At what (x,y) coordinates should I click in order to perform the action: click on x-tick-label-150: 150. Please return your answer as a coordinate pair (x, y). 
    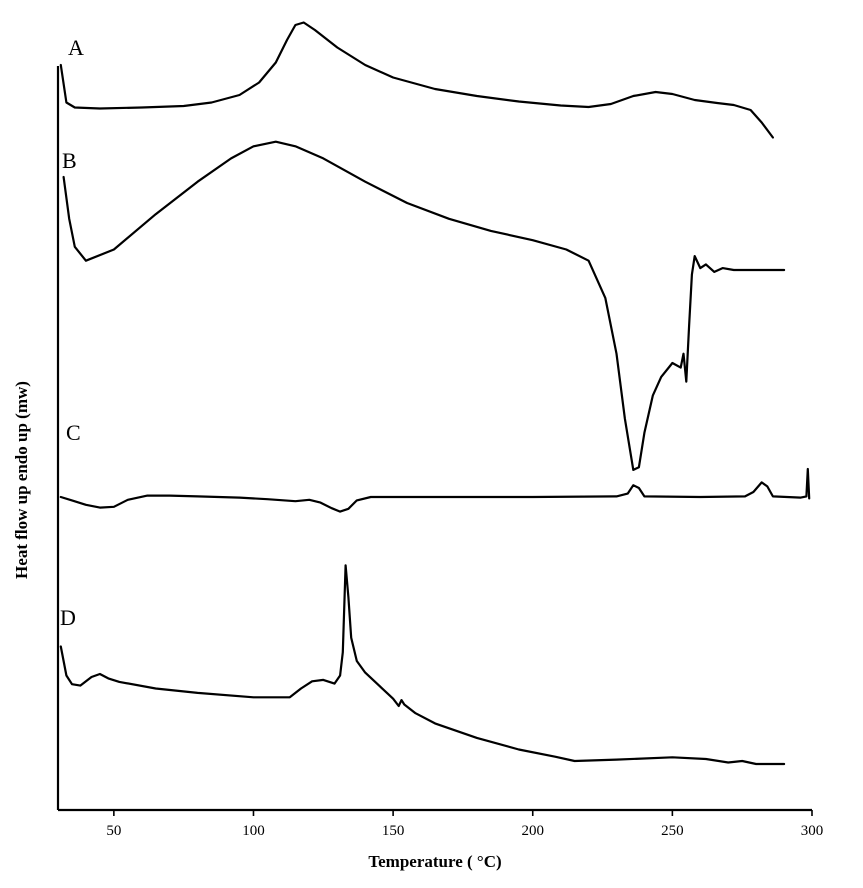
    Looking at the image, I should click on (393, 831).